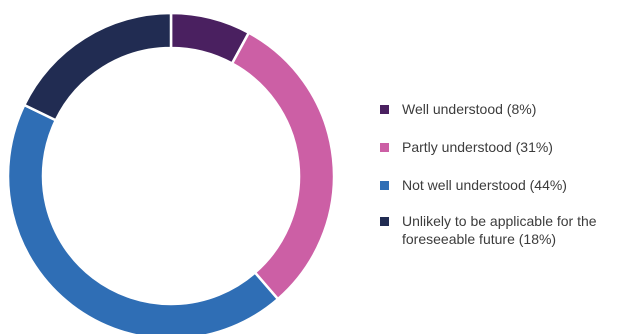 This screenshot has width=627, height=334. What do you see at coordinates (469, 109) in the screenshot?
I see `legend-label: Well understood (8%)` at bounding box center [469, 109].